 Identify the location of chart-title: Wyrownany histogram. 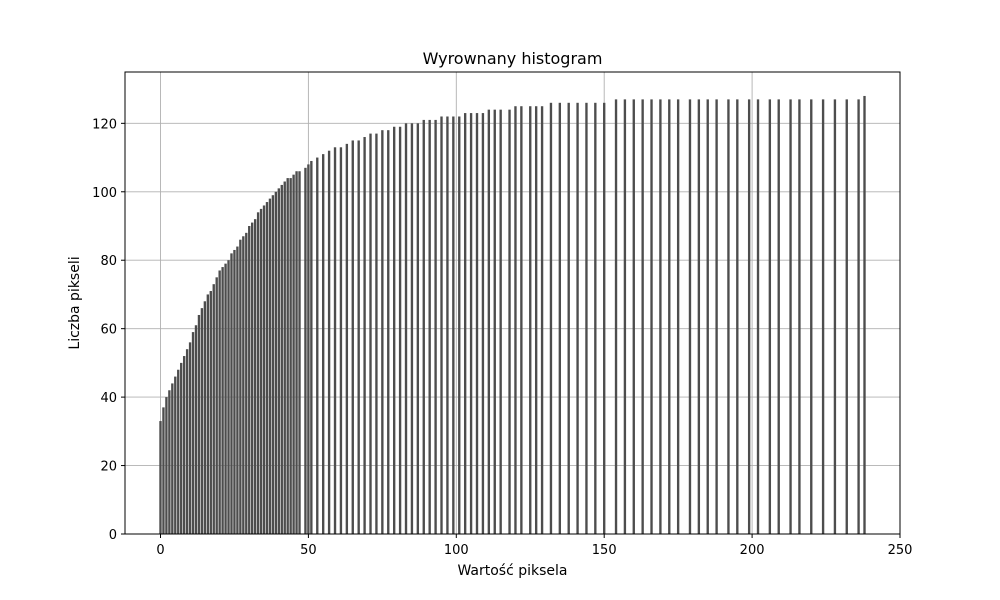
(513, 58).